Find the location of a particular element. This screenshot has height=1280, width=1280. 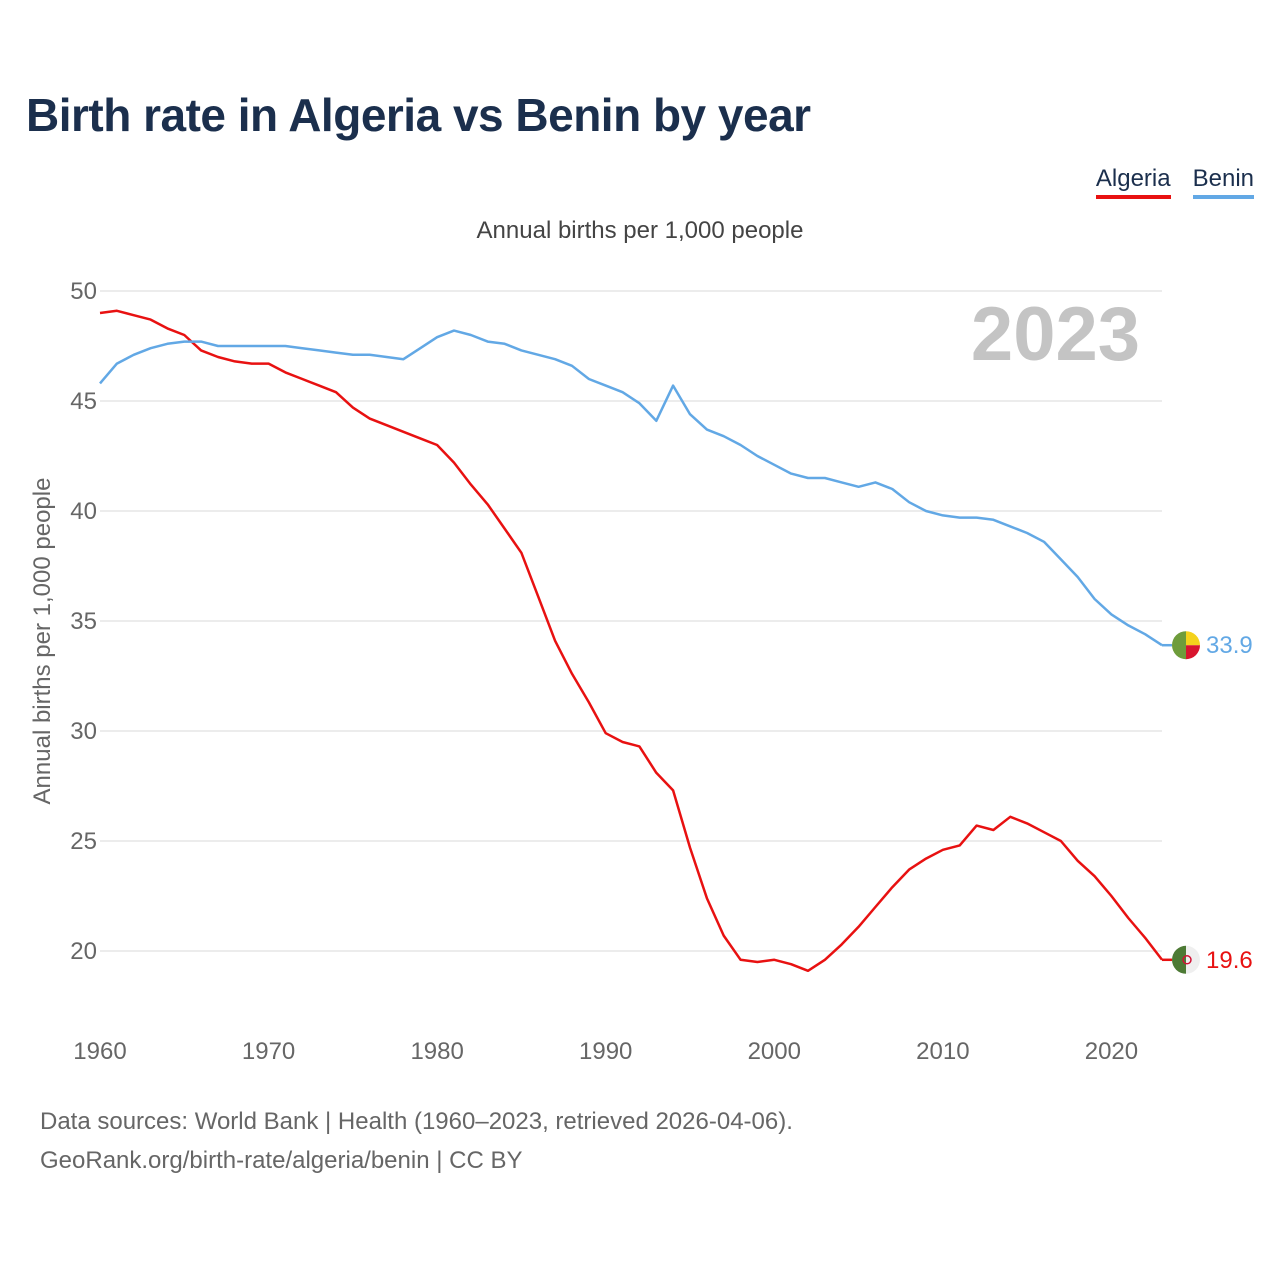

y-axis-label: Annual births per 1,000 people is located at coordinates (42, 641).